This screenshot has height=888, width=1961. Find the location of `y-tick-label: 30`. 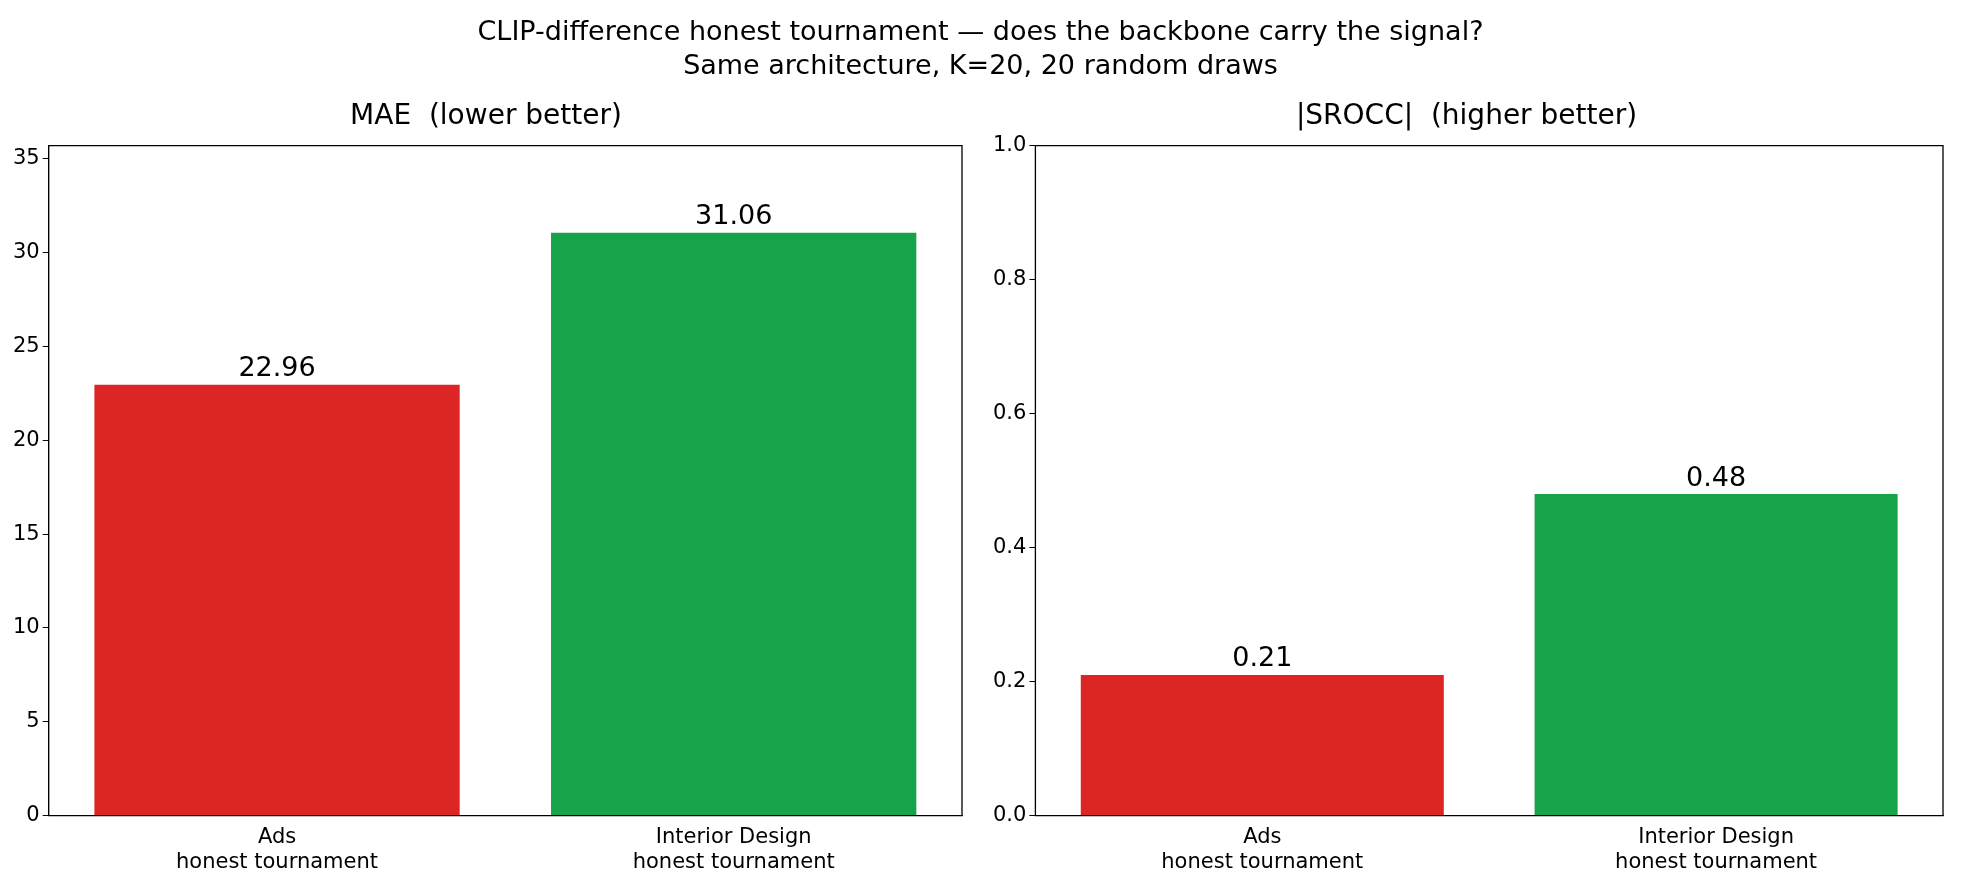

y-tick-label: 30 is located at coordinates (26, 251).